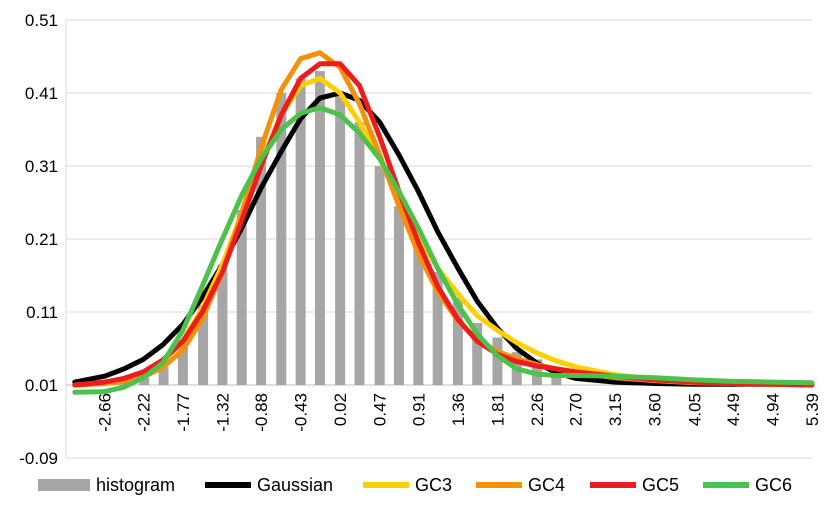  I want to click on legend-label-gc6: GC6, so click(773, 485).